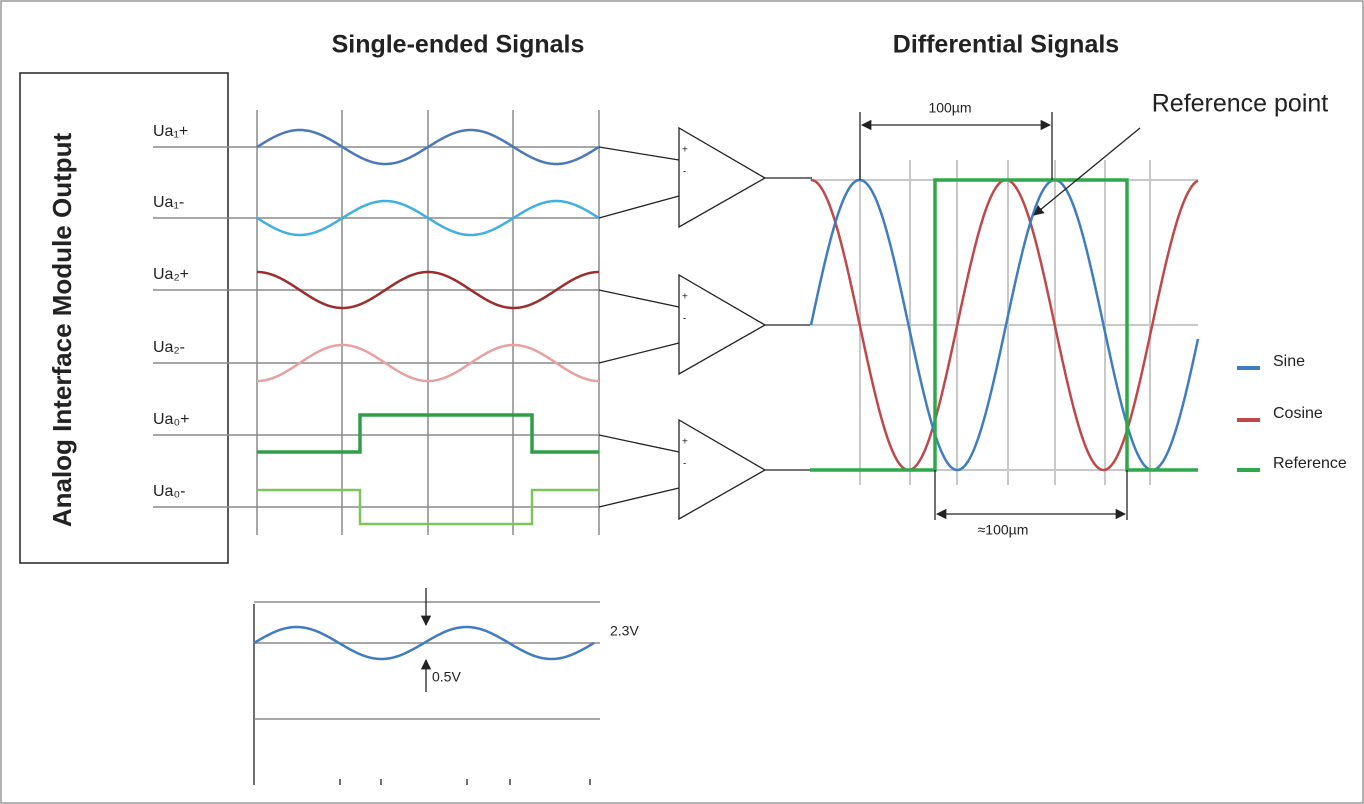 Image resolution: width=1364 pixels, height=804 pixels. What do you see at coordinates (124, 318) in the screenshot?
I see `module-box` at bounding box center [124, 318].